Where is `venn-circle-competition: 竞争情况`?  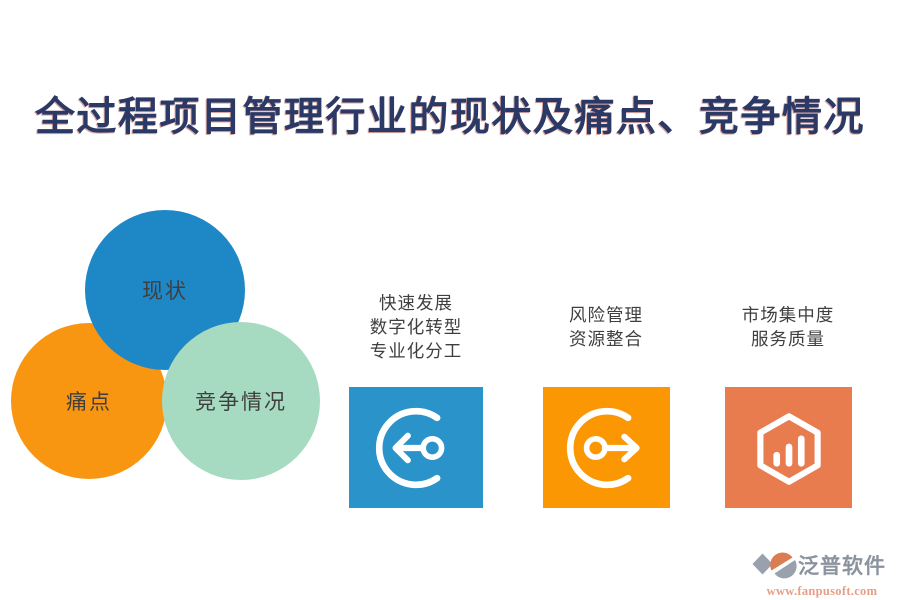 venn-circle-competition: 竞争情况 is located at coordinates (241, 401).